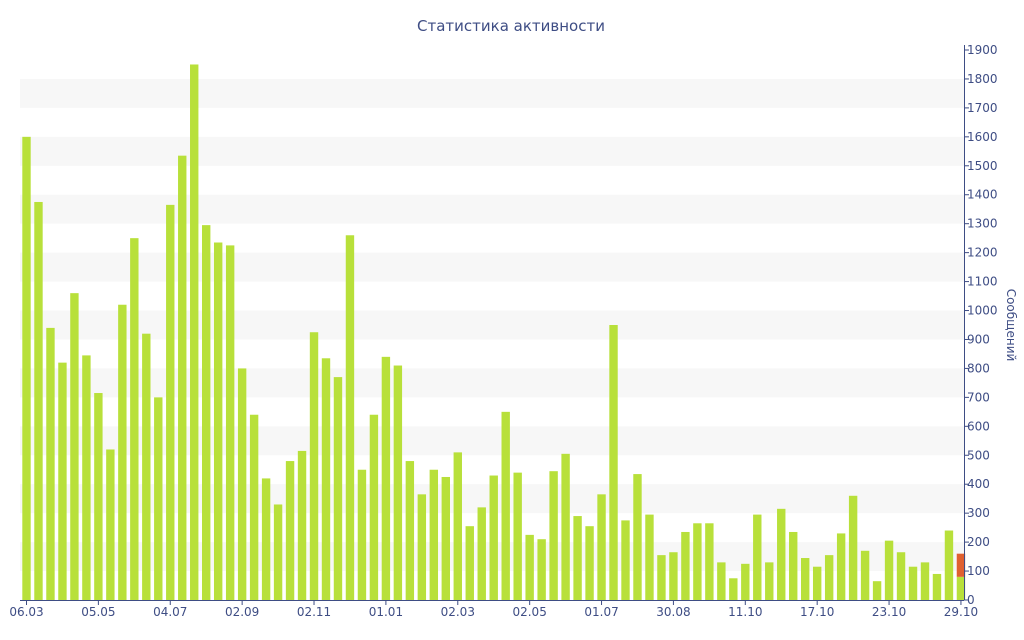  I want to click on y-tick-label: 1200, so click(982, 253).